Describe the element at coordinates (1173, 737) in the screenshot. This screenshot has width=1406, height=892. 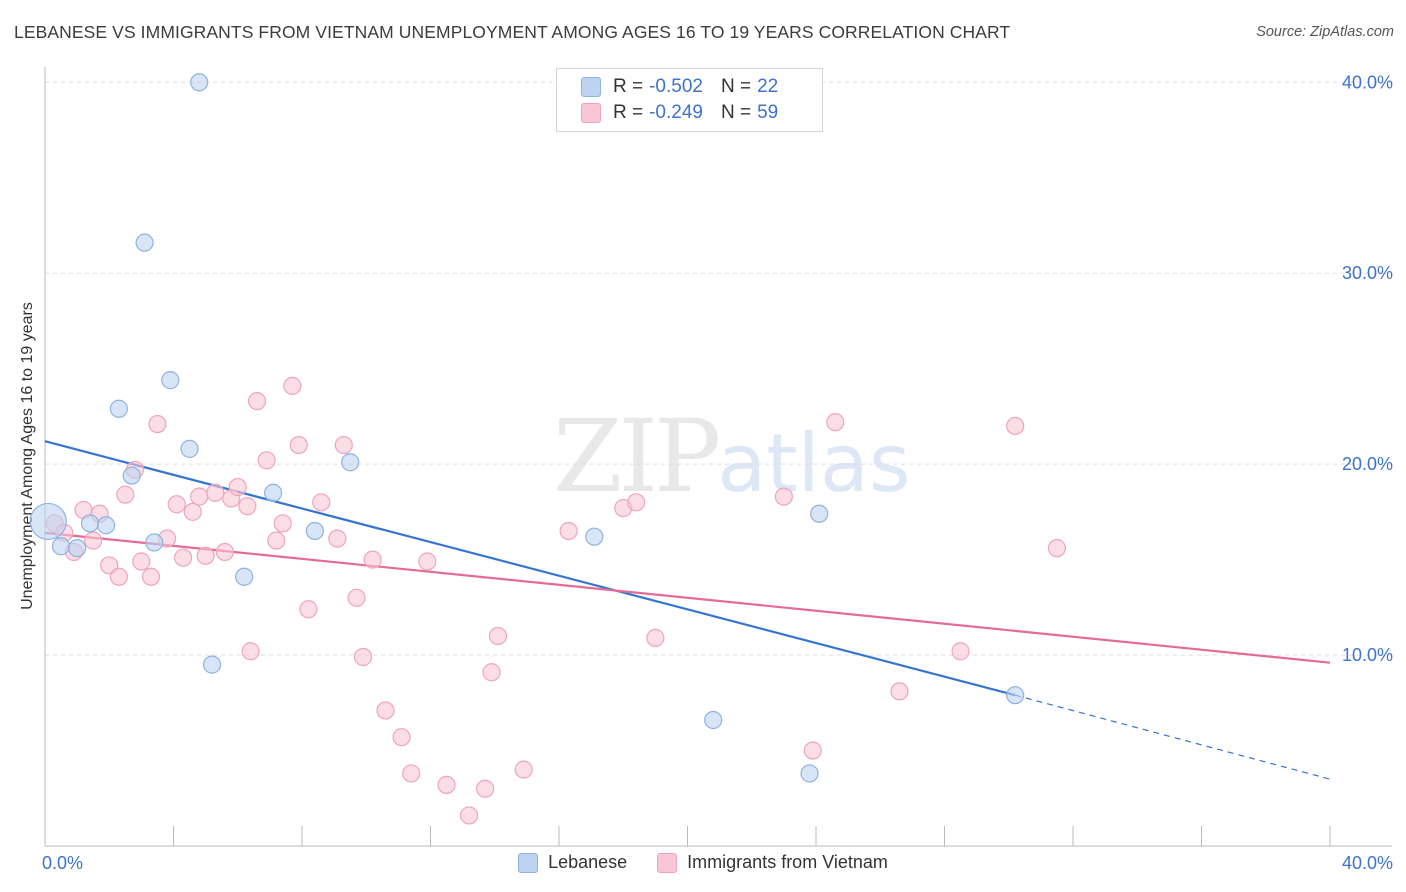
I see `lebanese-trend-extension` at that location.